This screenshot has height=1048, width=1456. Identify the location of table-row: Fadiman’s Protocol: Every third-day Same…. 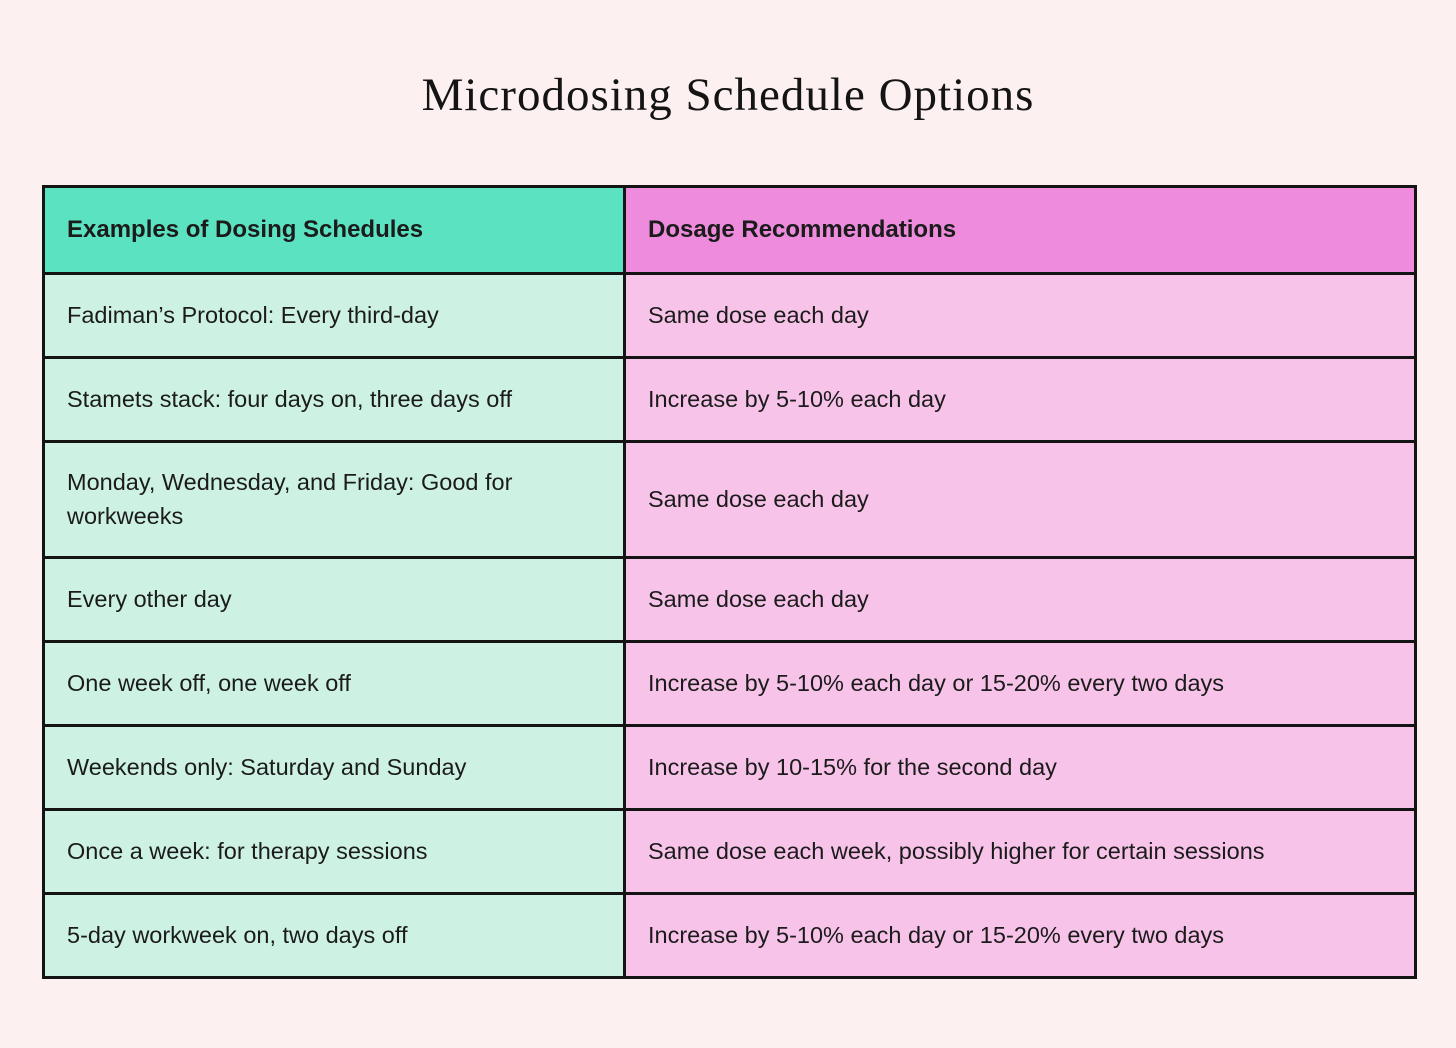
(729, 315).